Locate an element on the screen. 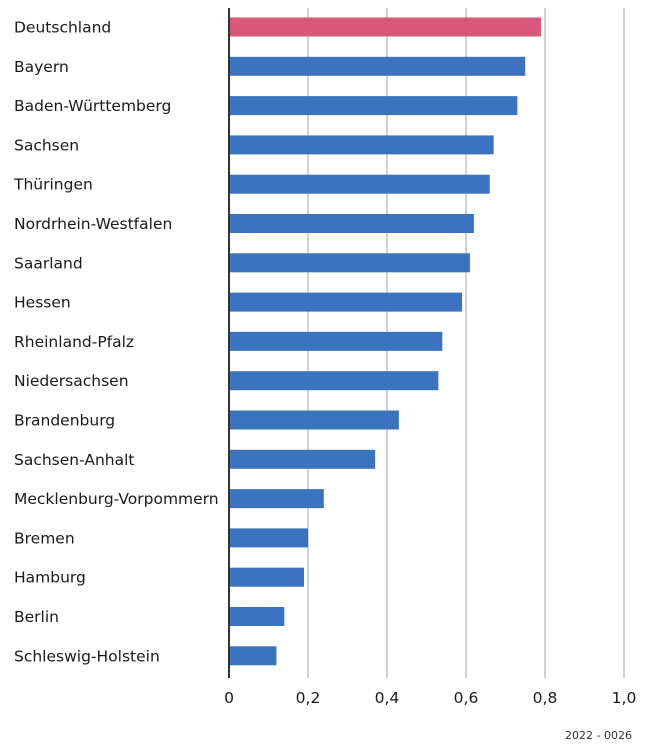  bar-baden-württemberg is located at coordinates (373, 106).